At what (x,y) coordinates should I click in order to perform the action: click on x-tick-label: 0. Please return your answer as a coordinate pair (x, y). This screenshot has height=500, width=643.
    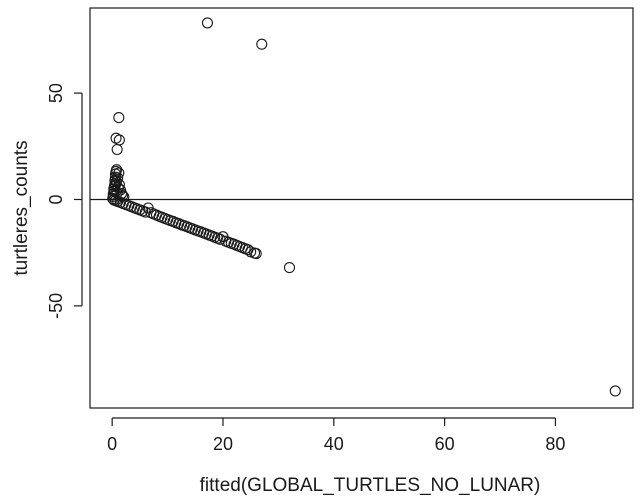
    Looking at the image, I should click on (112, 444).